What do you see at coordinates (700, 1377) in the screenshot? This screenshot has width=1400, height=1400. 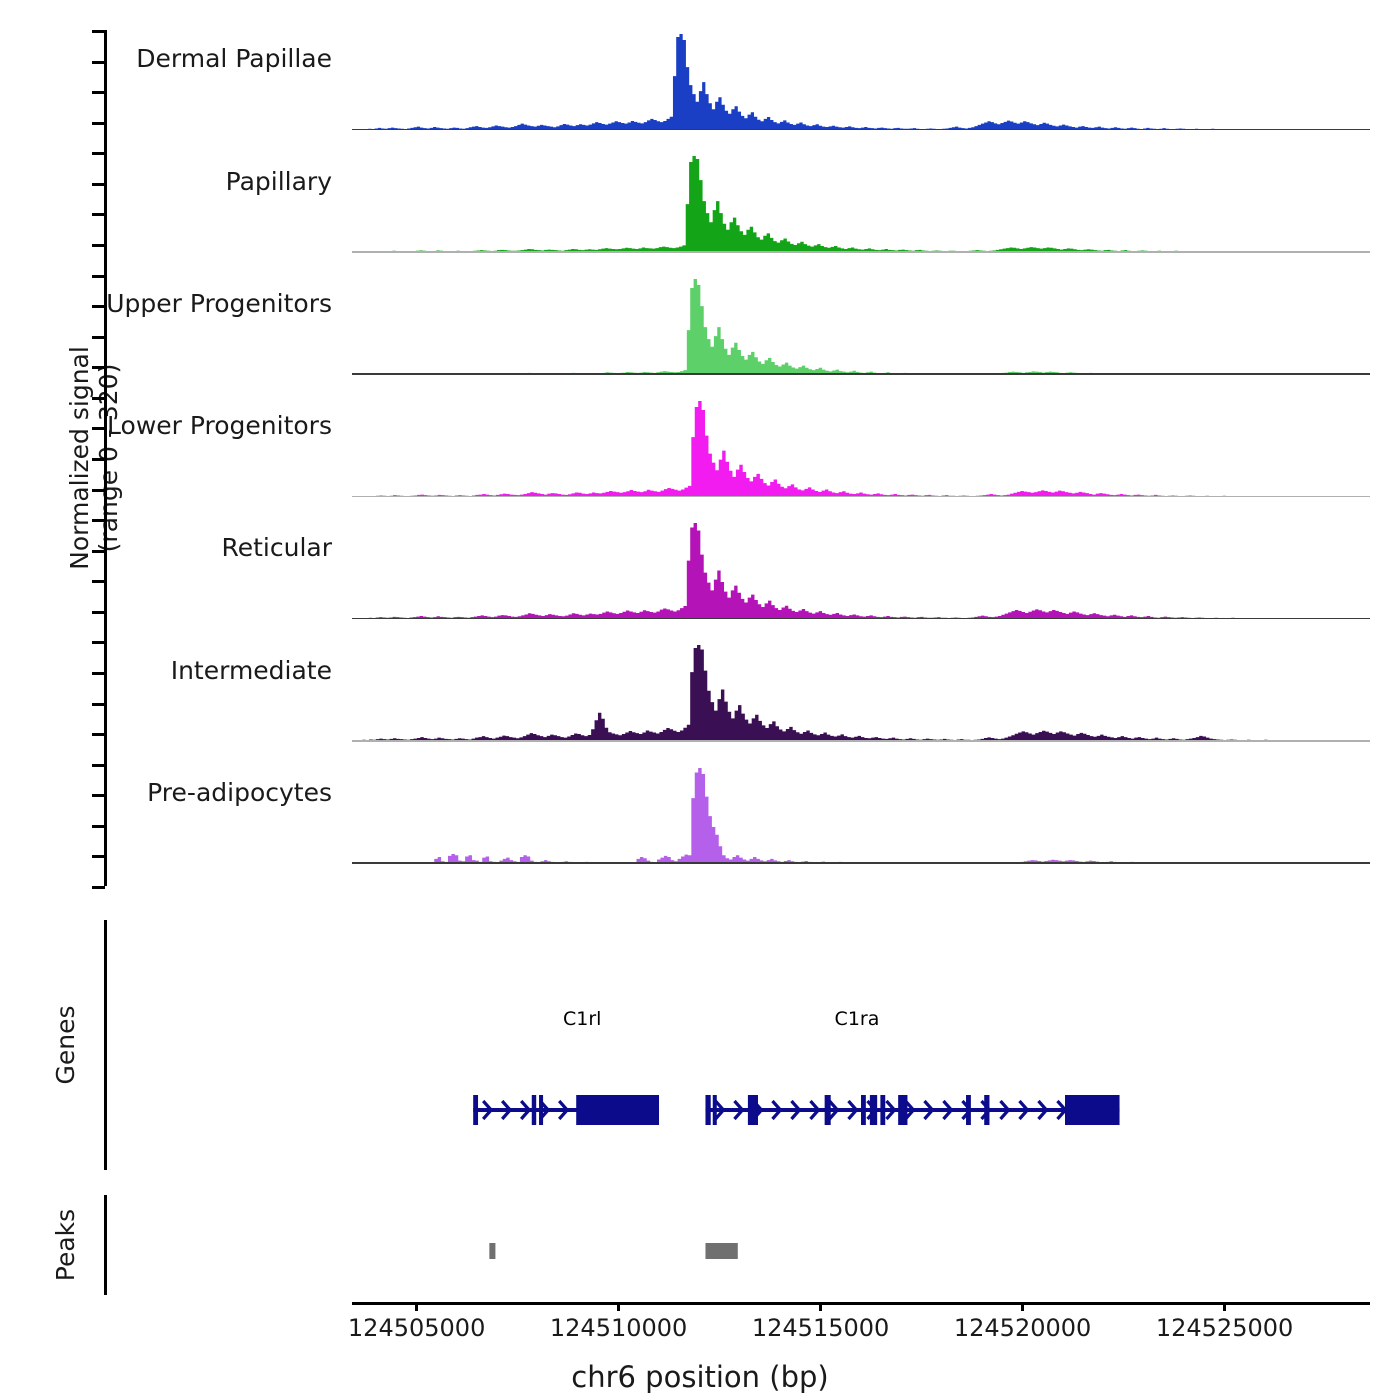 I see `x-axis-title: chr6 position (bp)` at bounding box center [700, 1377].